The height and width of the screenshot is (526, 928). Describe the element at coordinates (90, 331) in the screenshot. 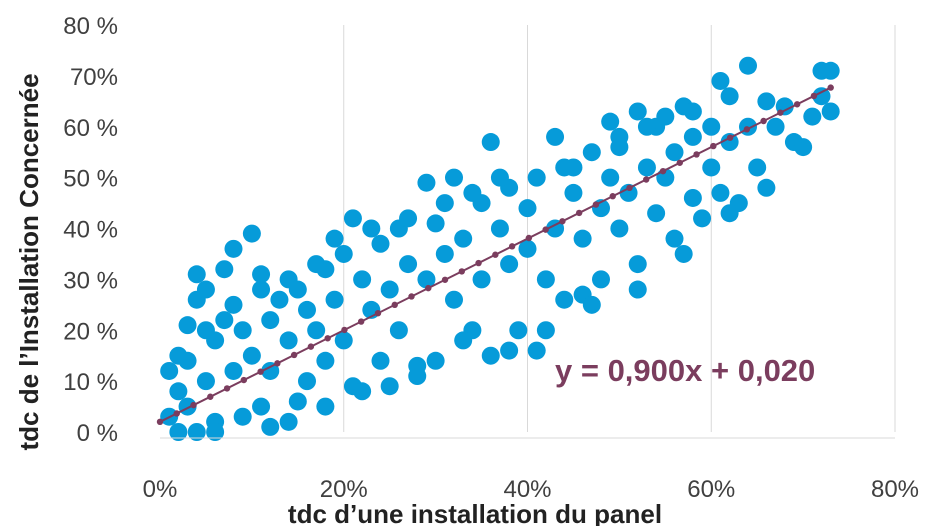

I see `y-tick-label: 20 %` at that location.